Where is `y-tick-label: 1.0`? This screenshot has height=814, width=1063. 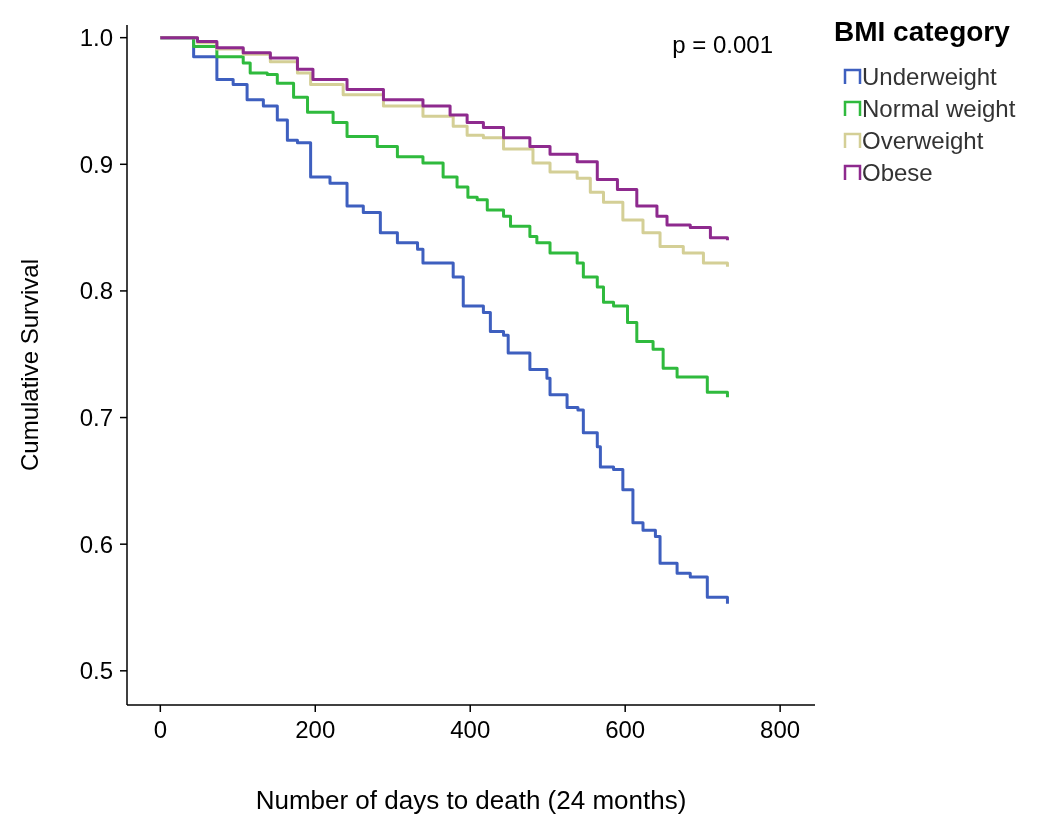
y-tick-label: 1.0 is located at coordinates (96, 38).